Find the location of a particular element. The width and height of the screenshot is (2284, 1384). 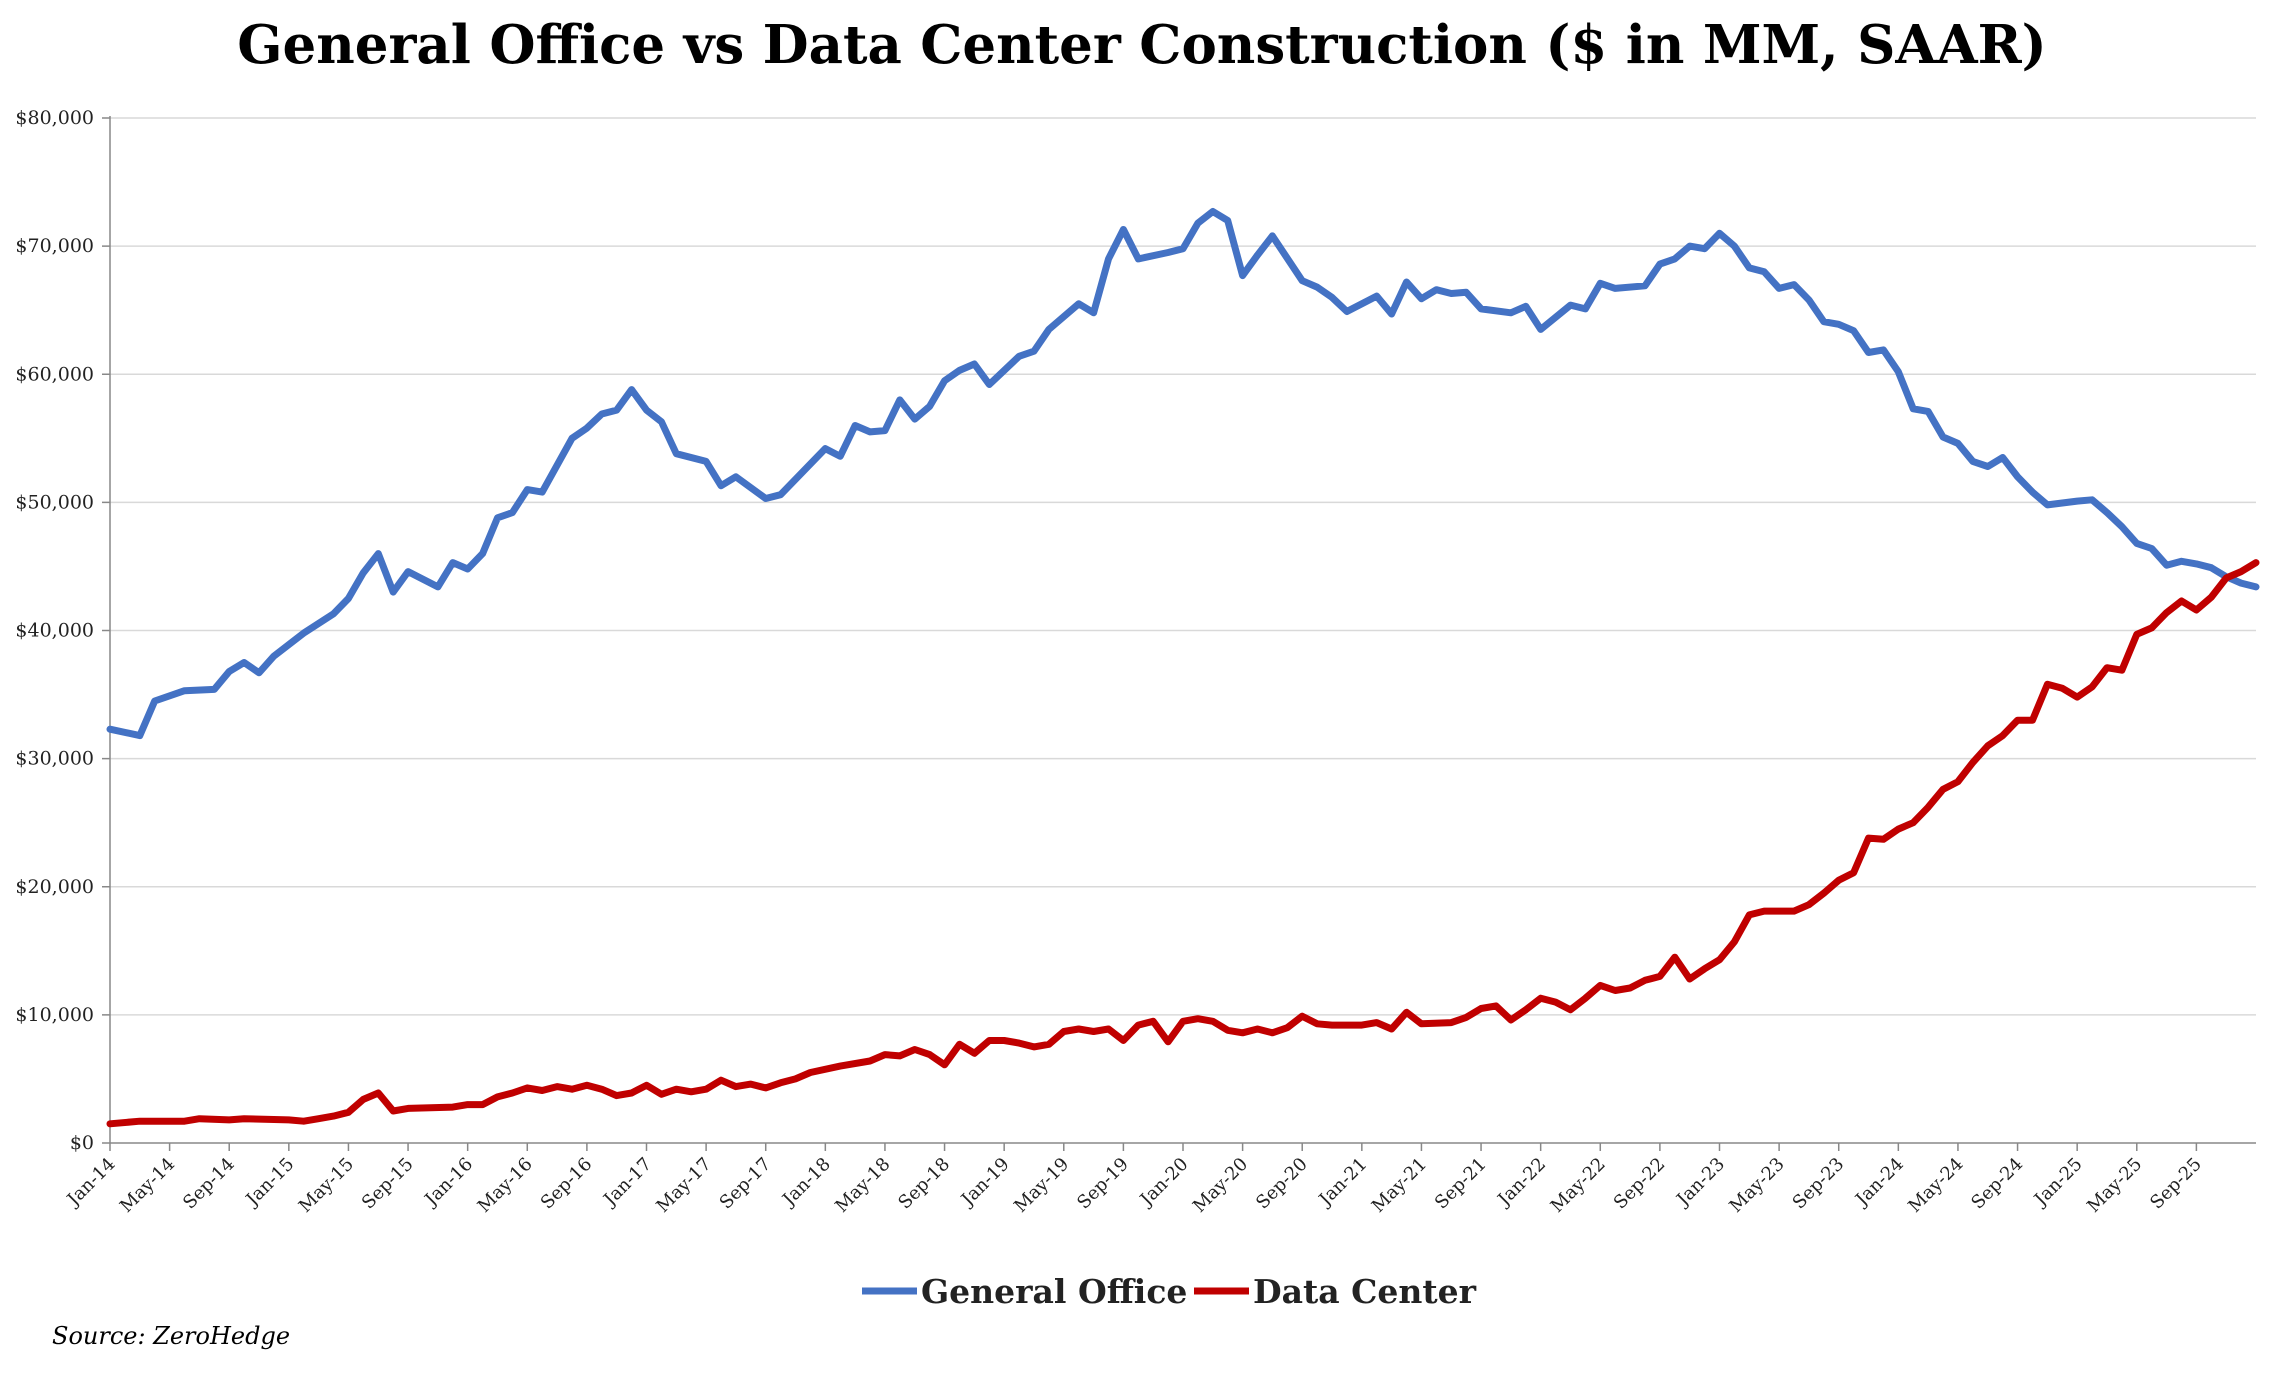

x-tick-label: Jan-14 is located at coordinates (91, 1183).